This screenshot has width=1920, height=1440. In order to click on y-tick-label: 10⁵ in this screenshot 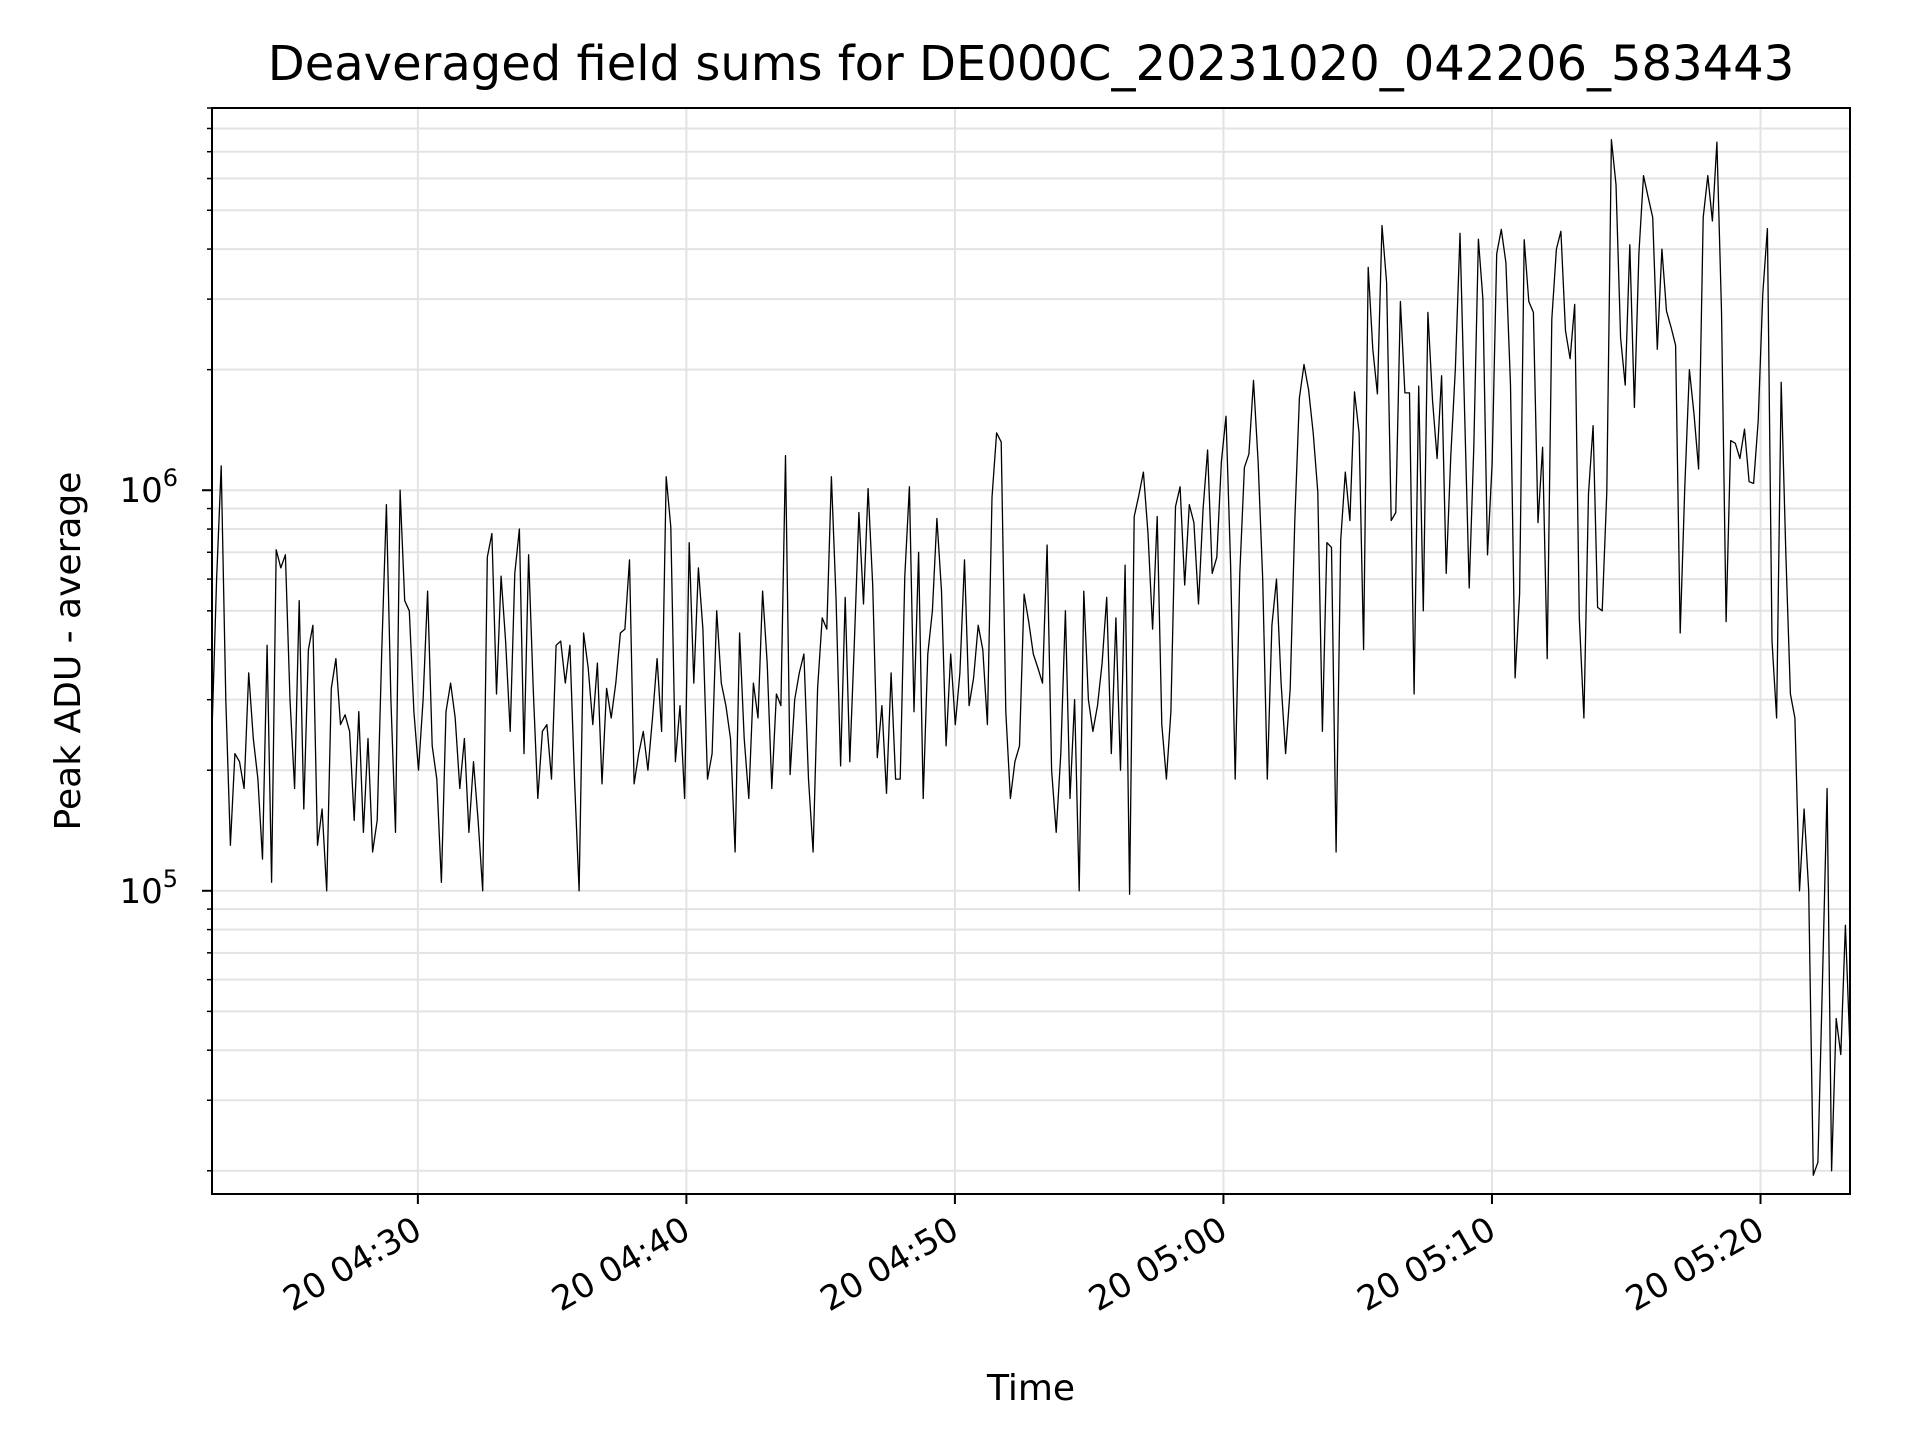, I will do `click(148, 888)`.